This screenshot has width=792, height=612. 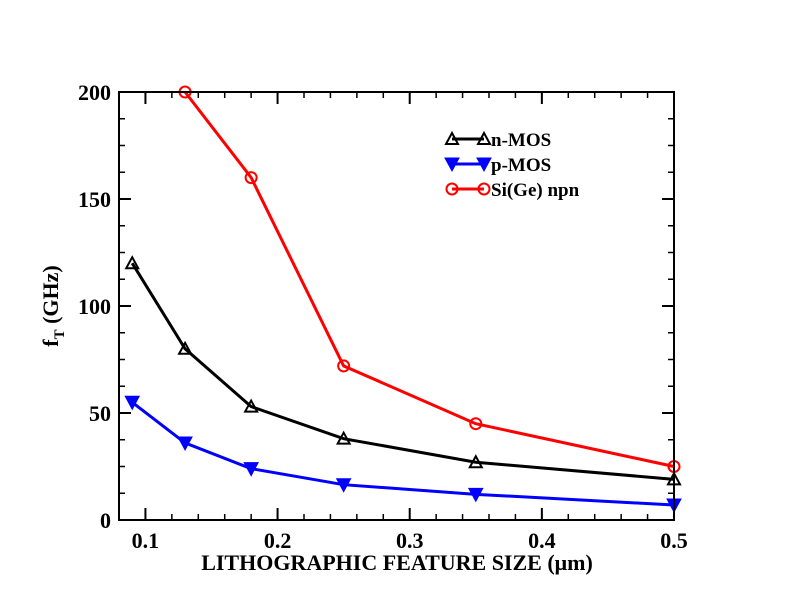 I want to click on legend: n-MOS p-MOS Si(Ge) npn, so click(x=512, y=165).